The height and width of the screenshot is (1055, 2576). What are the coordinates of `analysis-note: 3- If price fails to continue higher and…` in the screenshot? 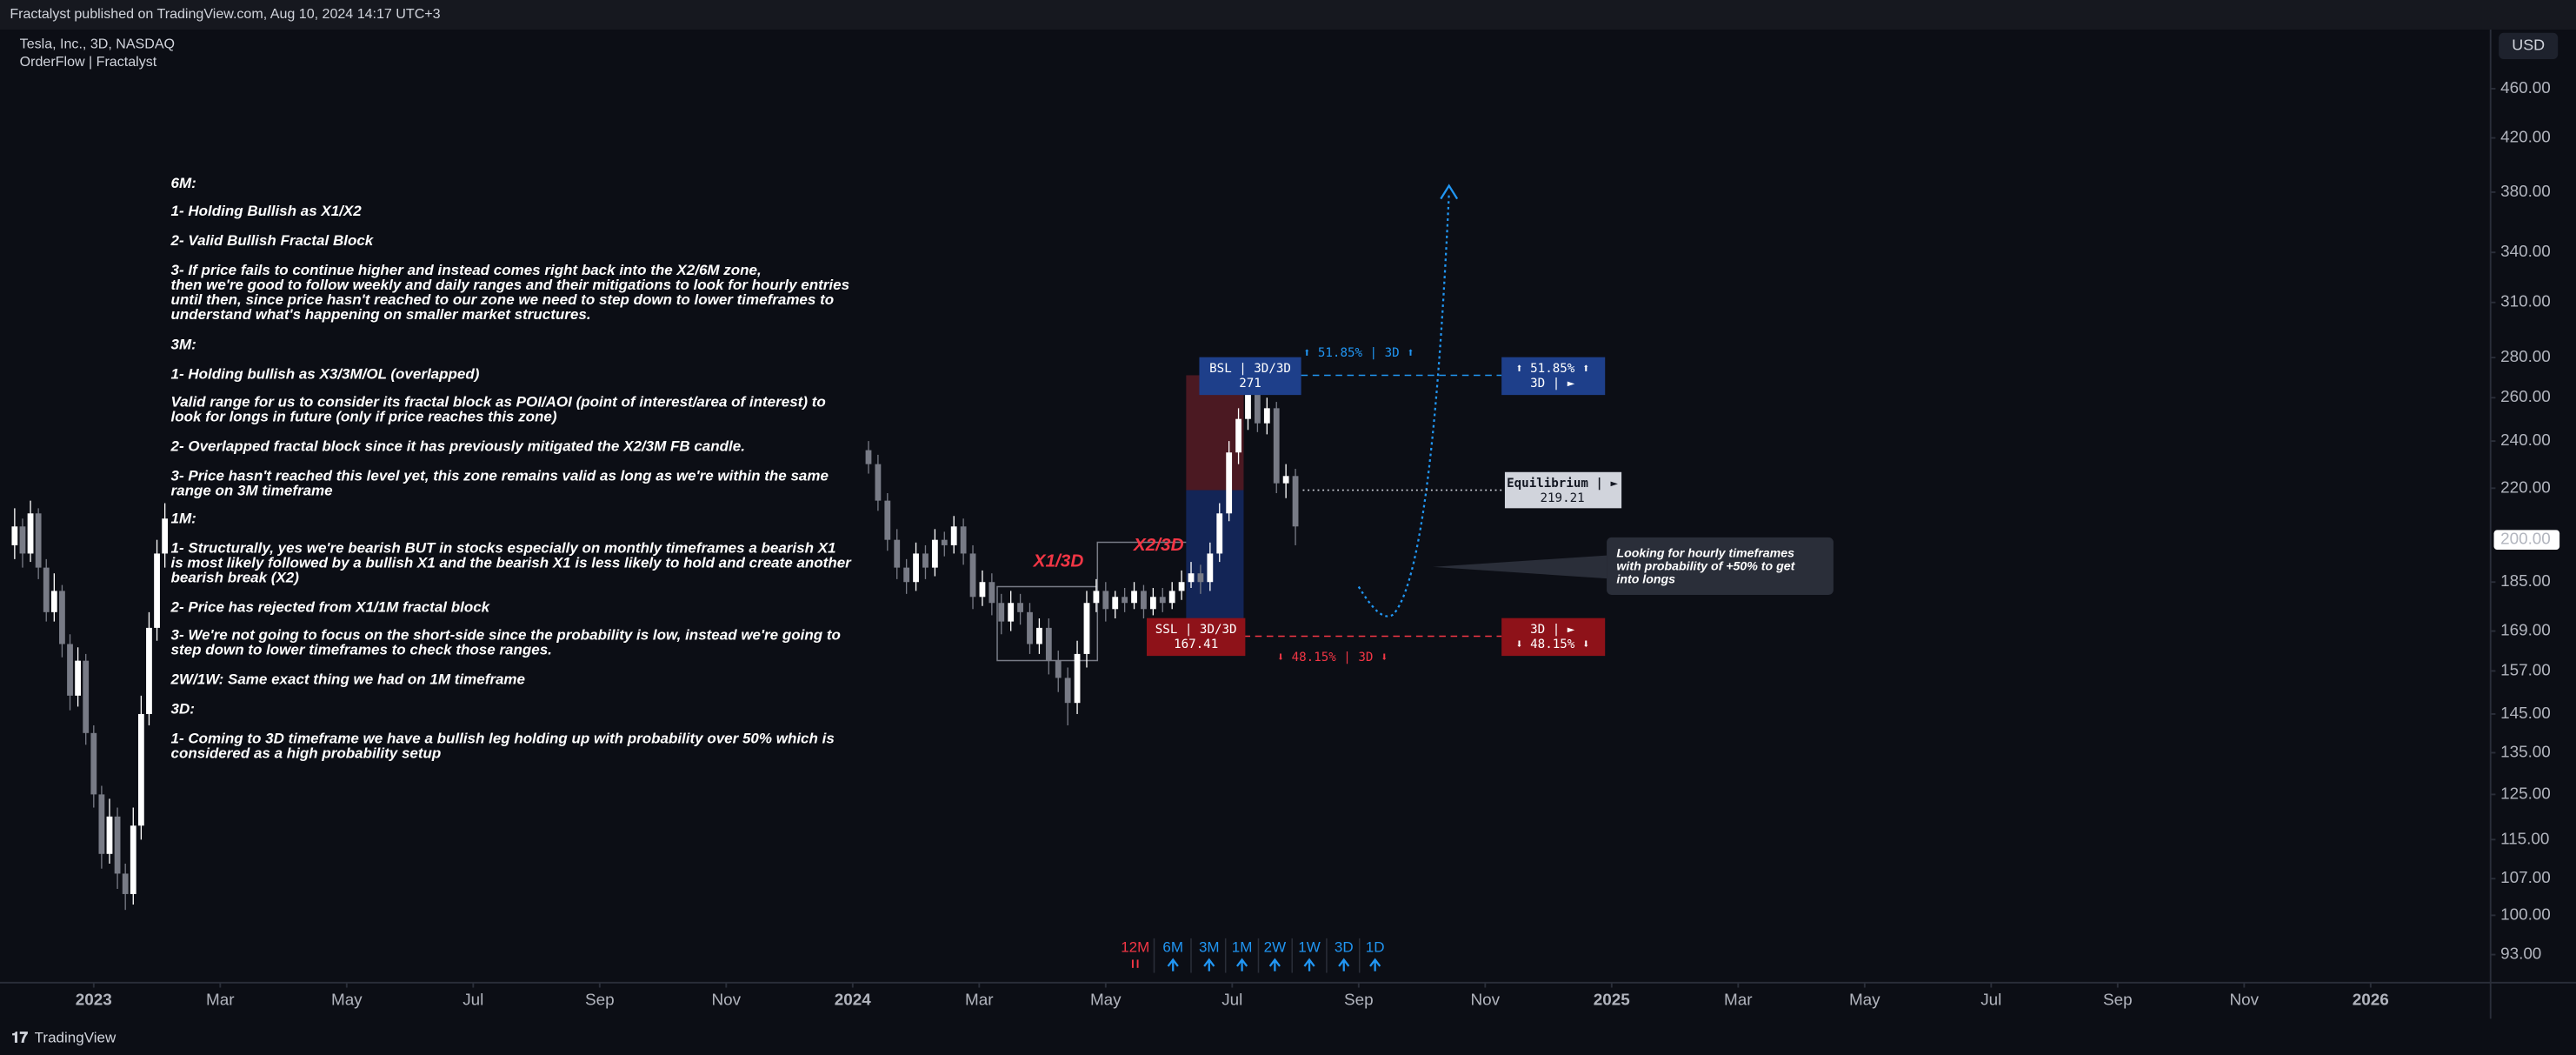 It's located at (466, 270).